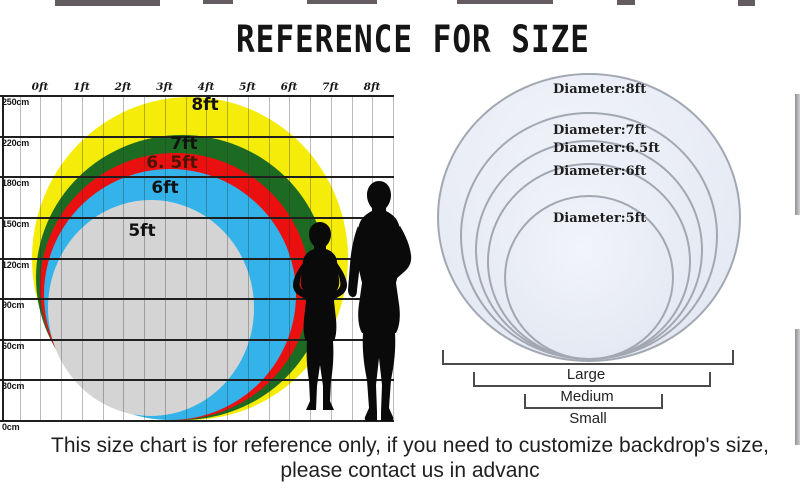 Image resolution: width=800 pixels, height=488 pixels. Describe the element at coordinates (184, 144) in the screenshot. I see `size-circle-label-7ft: 7ft` at that location.